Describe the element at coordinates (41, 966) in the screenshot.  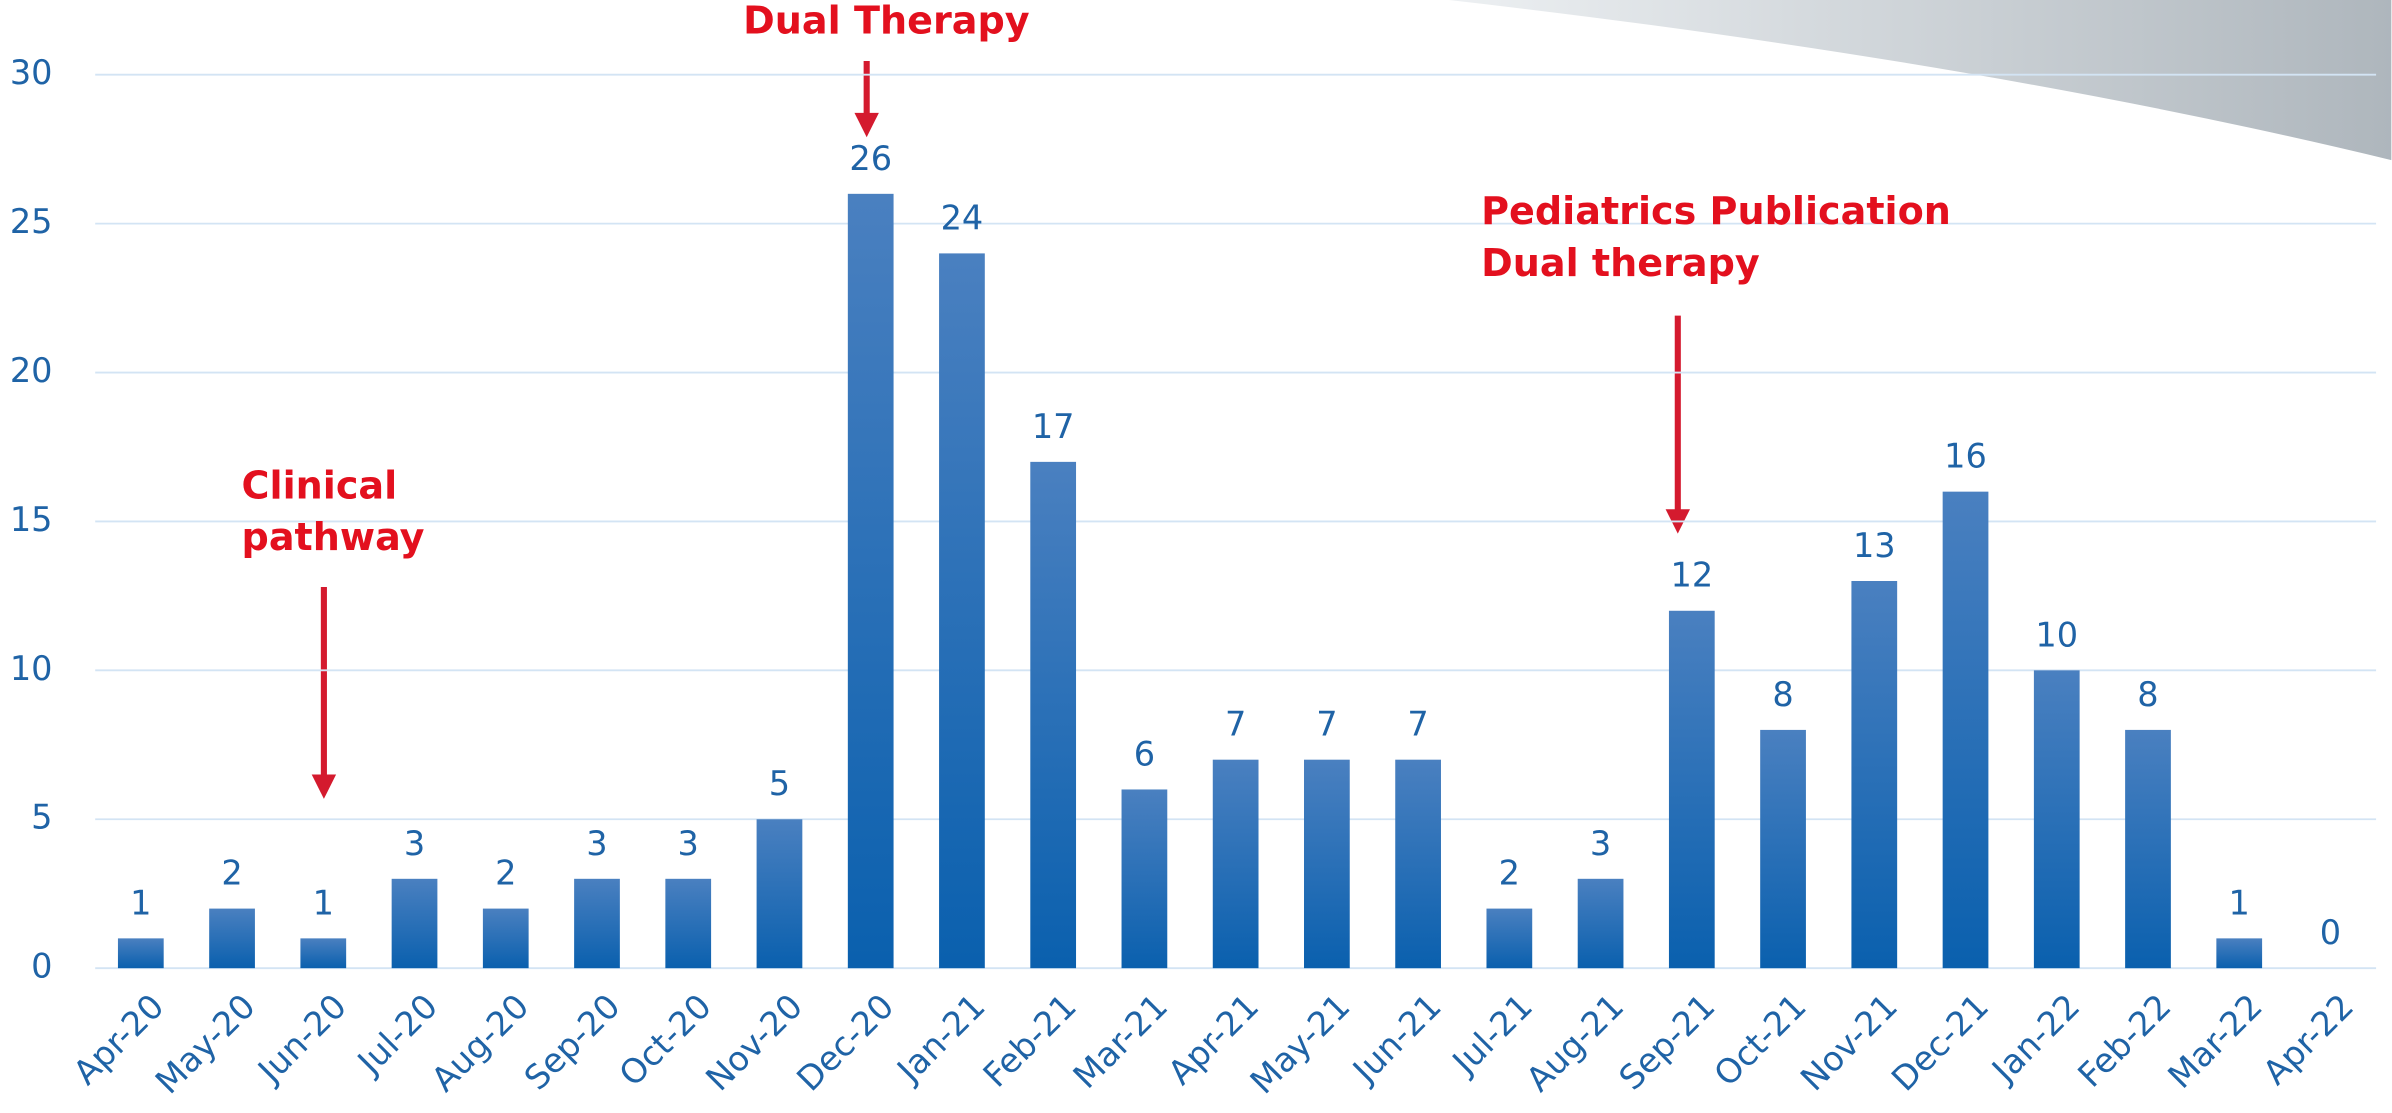
I see `y-tick-label: 0` at that location.